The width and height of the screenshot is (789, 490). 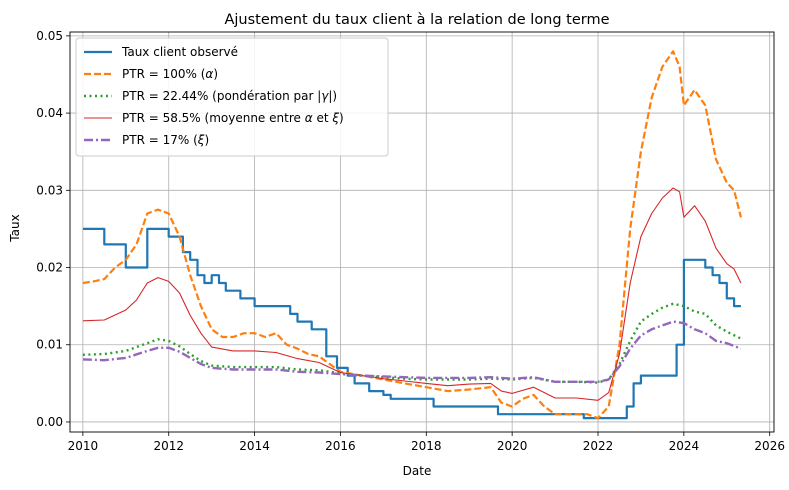 I want to click on legend-label-part: PTR = 58.5% (moyenne entre, so click(x=213, y=118).